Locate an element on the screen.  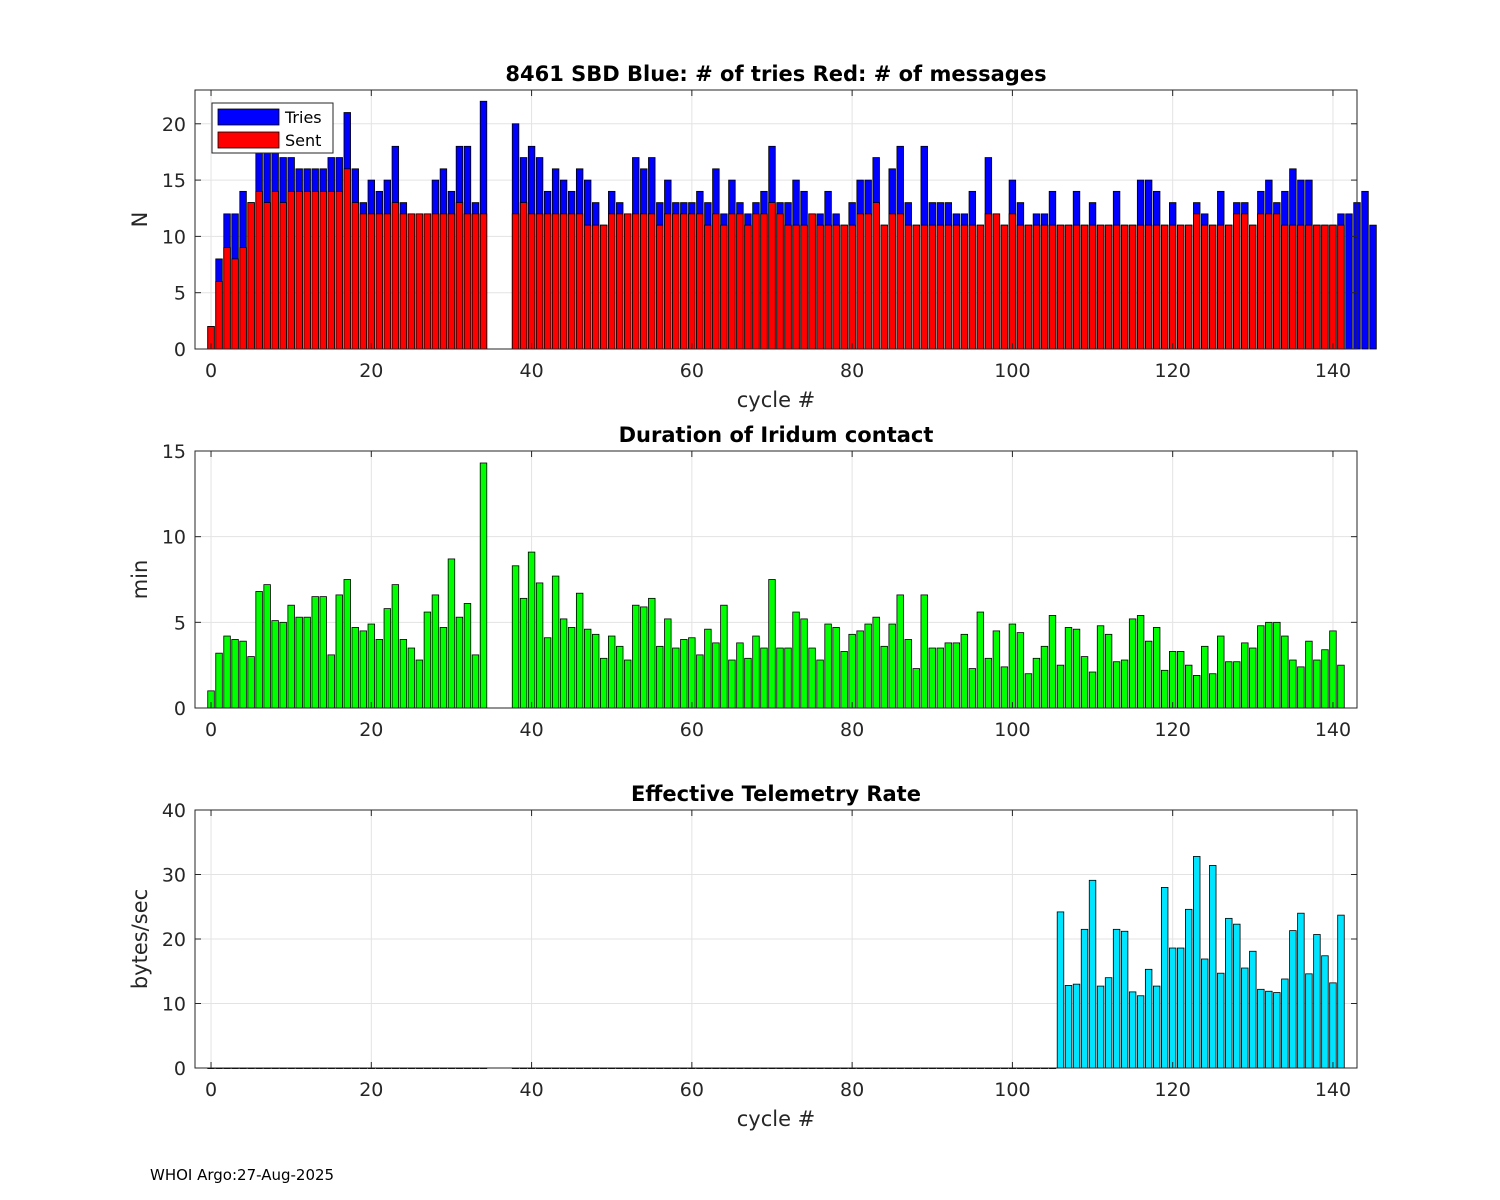
x-axis-label: cycle # is located at coordinates (776, 1119).